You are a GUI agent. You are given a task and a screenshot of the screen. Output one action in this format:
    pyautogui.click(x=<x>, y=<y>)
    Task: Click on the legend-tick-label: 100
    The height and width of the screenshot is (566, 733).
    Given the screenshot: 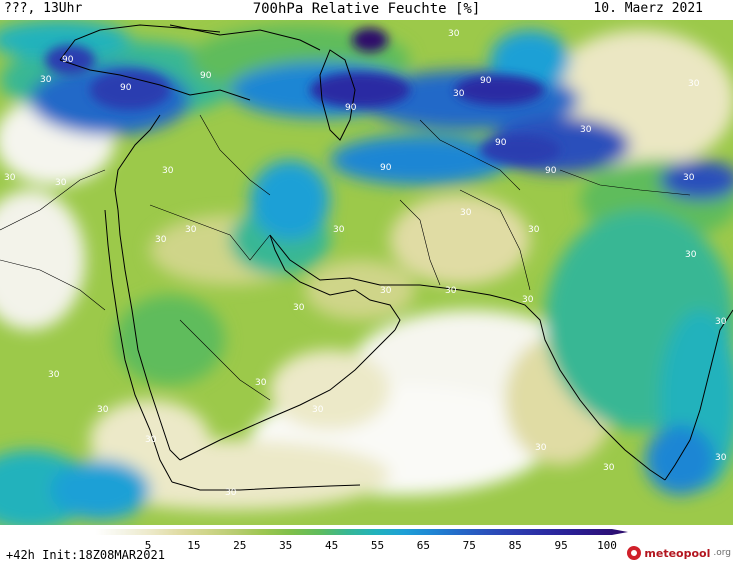 What is the action you would take?
    pyautogui.click(x=607, y=545)
    